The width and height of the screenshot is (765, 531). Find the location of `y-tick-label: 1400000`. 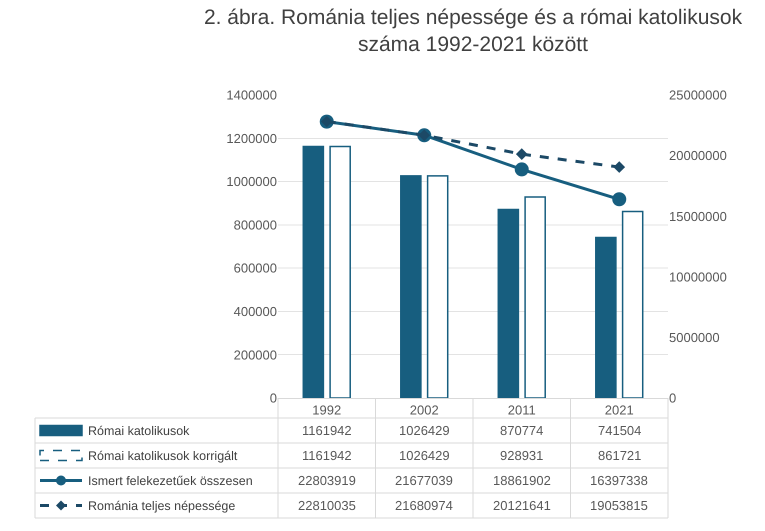

y-tick-label: 1400000 is located at coordinates (251, 95).